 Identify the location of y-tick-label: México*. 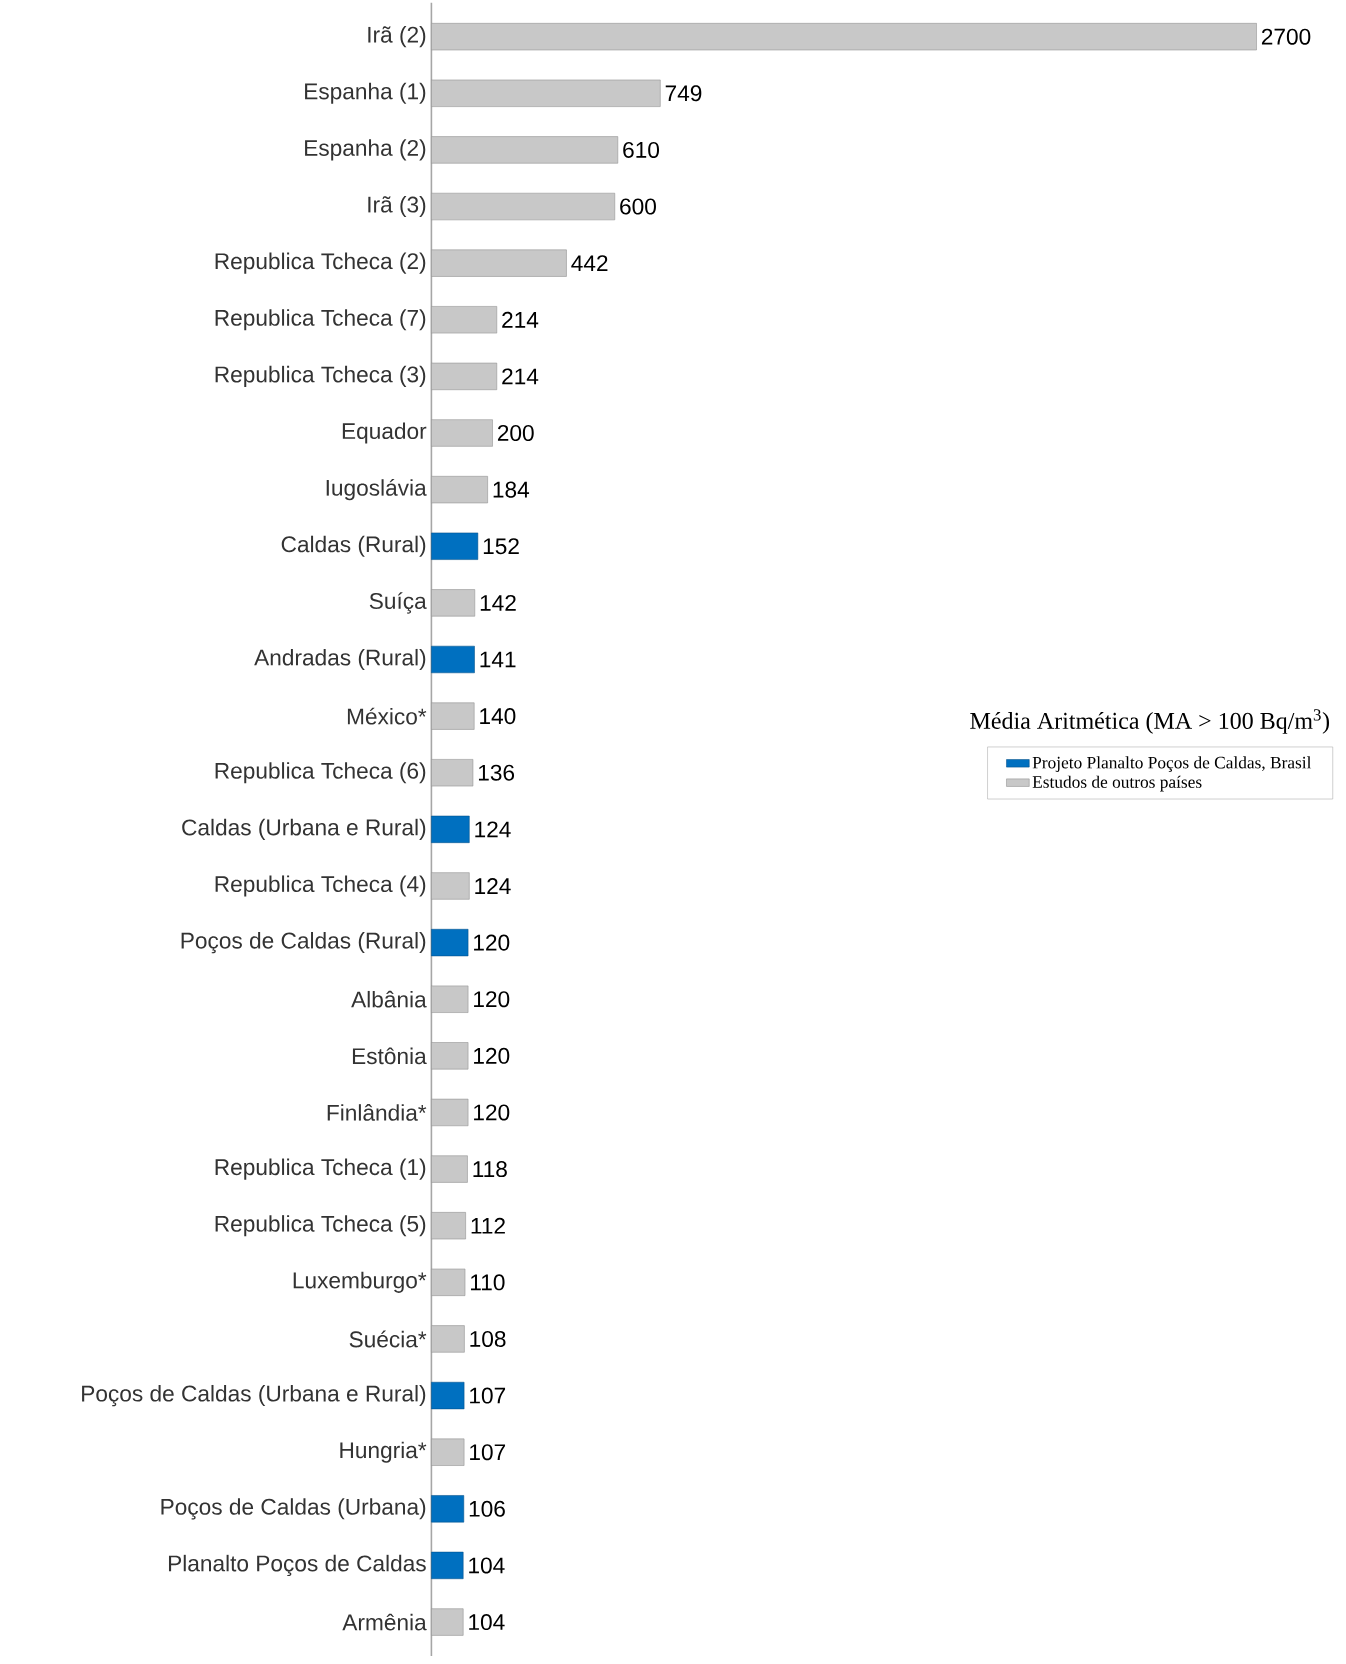
(387, 716).